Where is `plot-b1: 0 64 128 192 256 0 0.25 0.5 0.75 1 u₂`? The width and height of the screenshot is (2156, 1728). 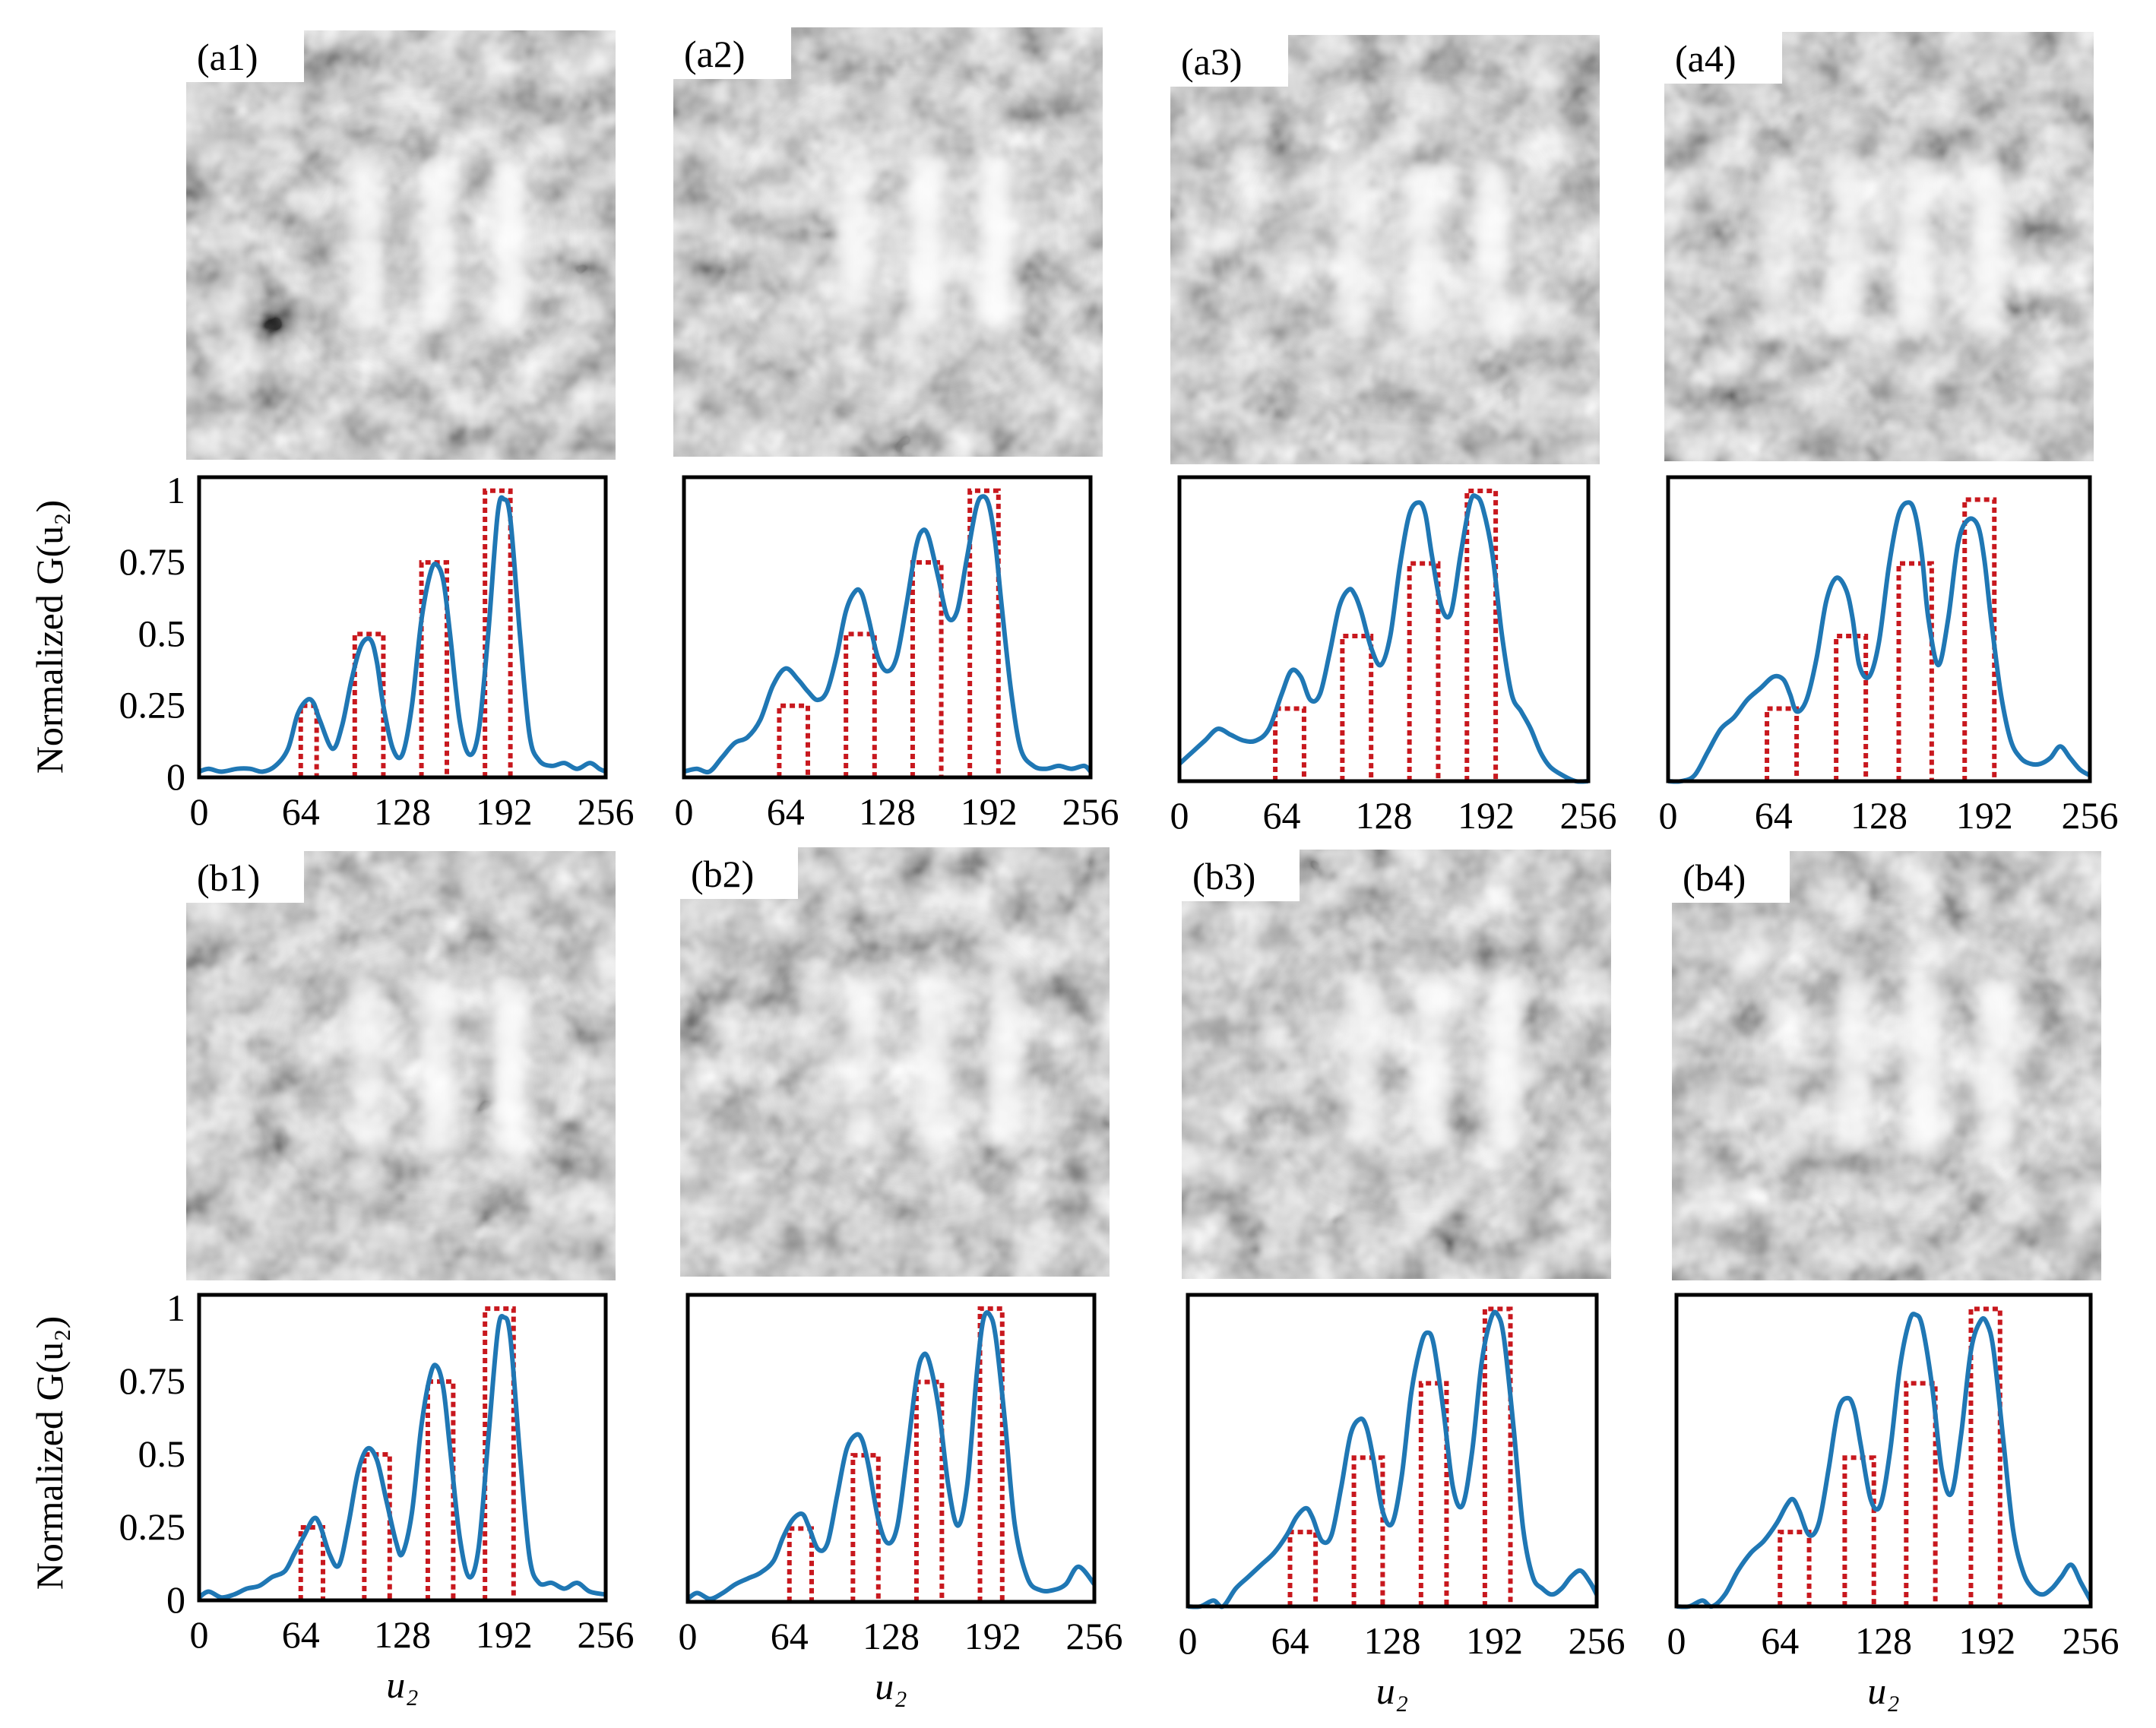
plot-b1: 0 64 128 192 256 0 0.25 0.5 0.75 1 u₂ is located at coordinates (377, 1496).